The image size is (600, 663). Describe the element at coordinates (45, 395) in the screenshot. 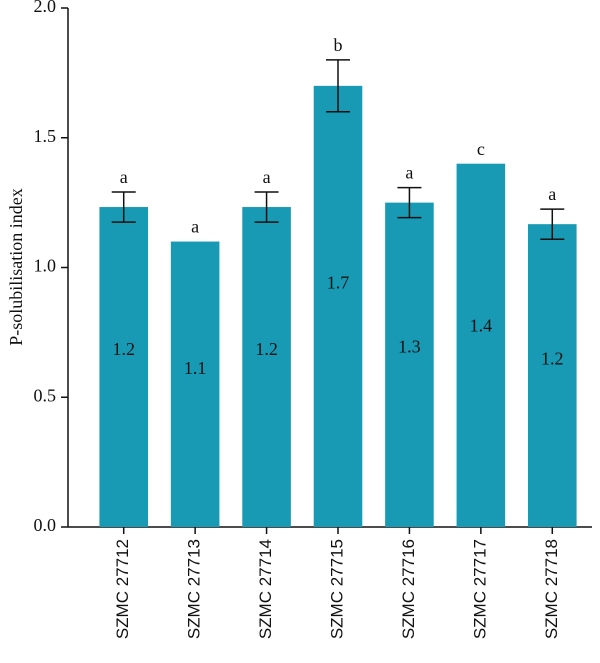

I see `y-tick-label: 0.5` at that location.